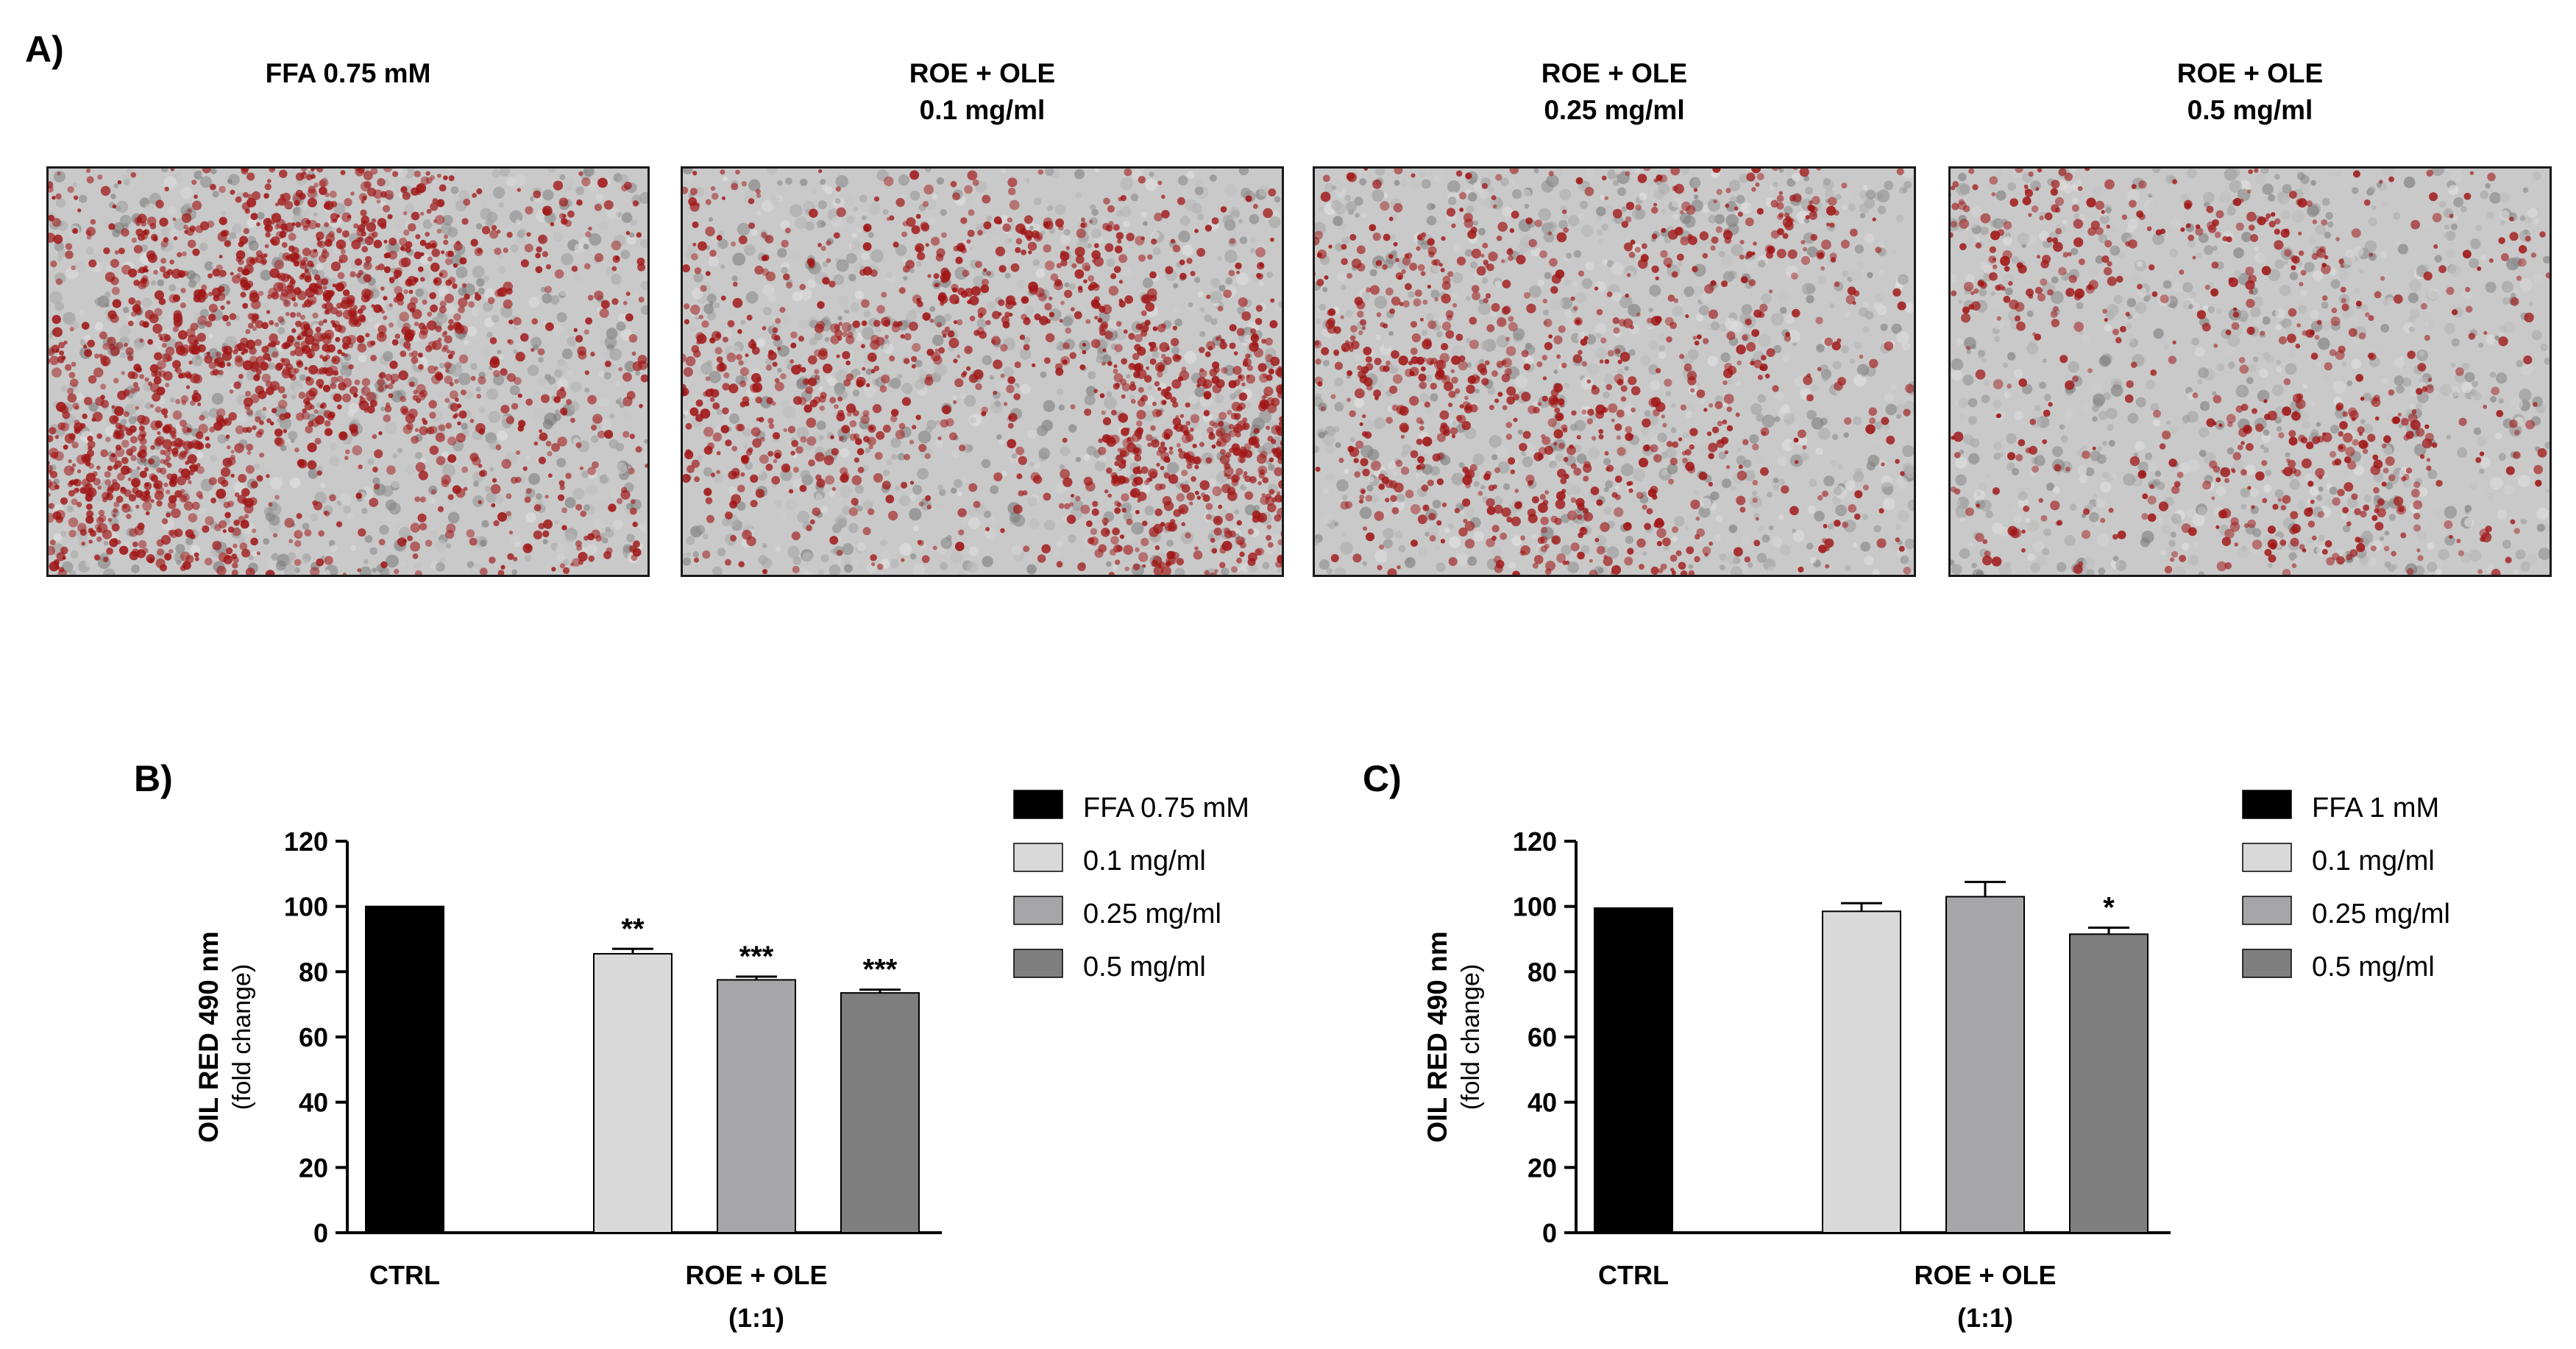 This screenshot has height=1349, width=2576. Describe the element at coordinates (756, 1275) in the screenshot. I see `chart-b-group-label-1: ROE + OLE` at that location.